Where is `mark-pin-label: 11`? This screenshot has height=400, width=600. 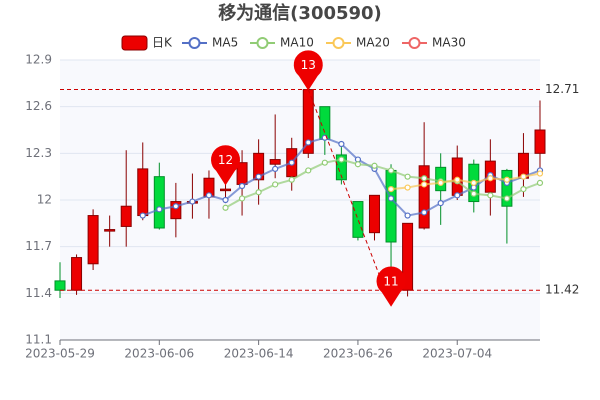 mark-pin-label: 11 is located at coordinates (390, 281).